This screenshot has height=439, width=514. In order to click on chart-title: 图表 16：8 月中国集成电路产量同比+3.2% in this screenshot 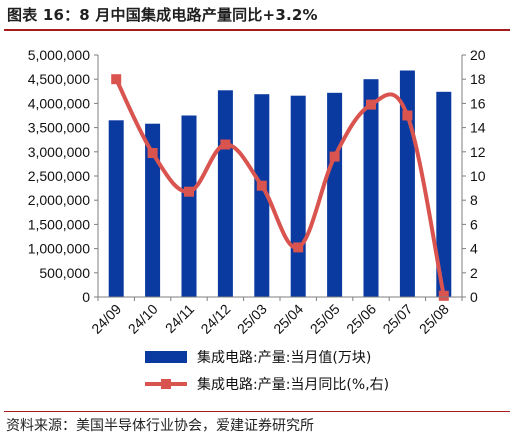, I will do `click(162, 15)`.